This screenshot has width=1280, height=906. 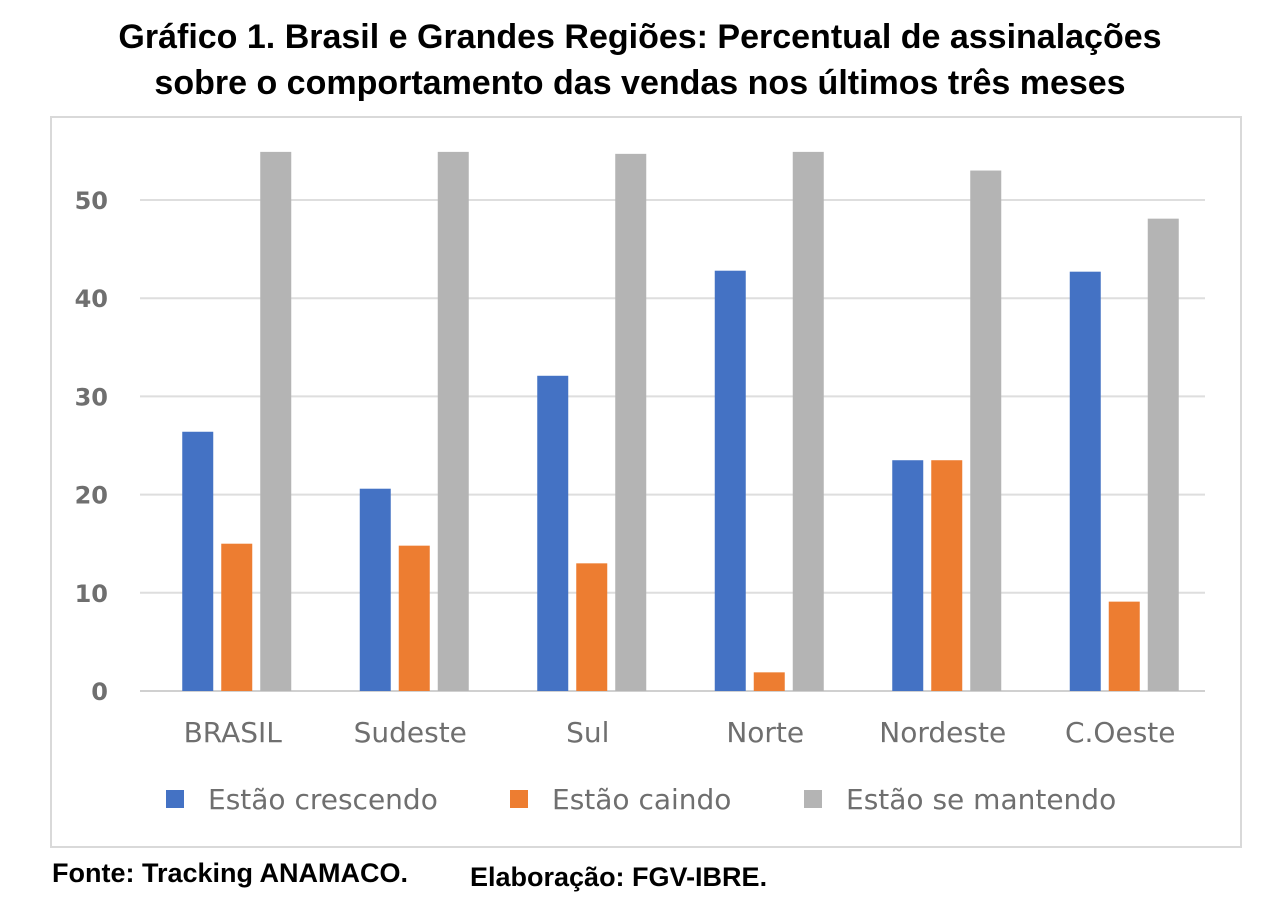 What do you see at coordinates (1120, 732) in the screenshot?
I see `x-category-label: C.Oeste` at bounding box center [1120, 732].